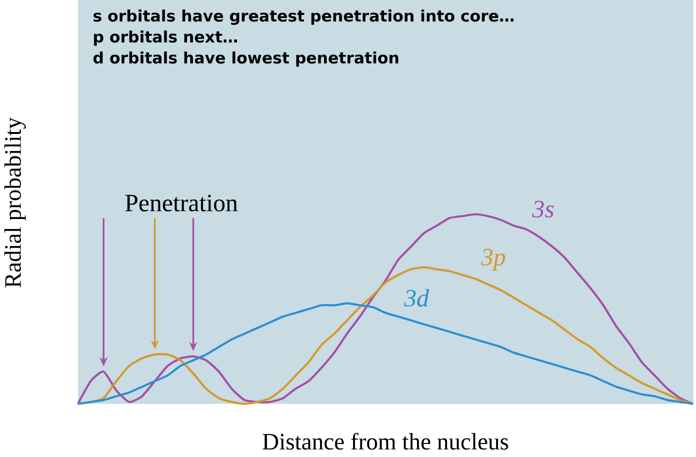 This screenshot has height=457, width=696. I want to click on y-axis-title: Radial probability, so click(15, 202).